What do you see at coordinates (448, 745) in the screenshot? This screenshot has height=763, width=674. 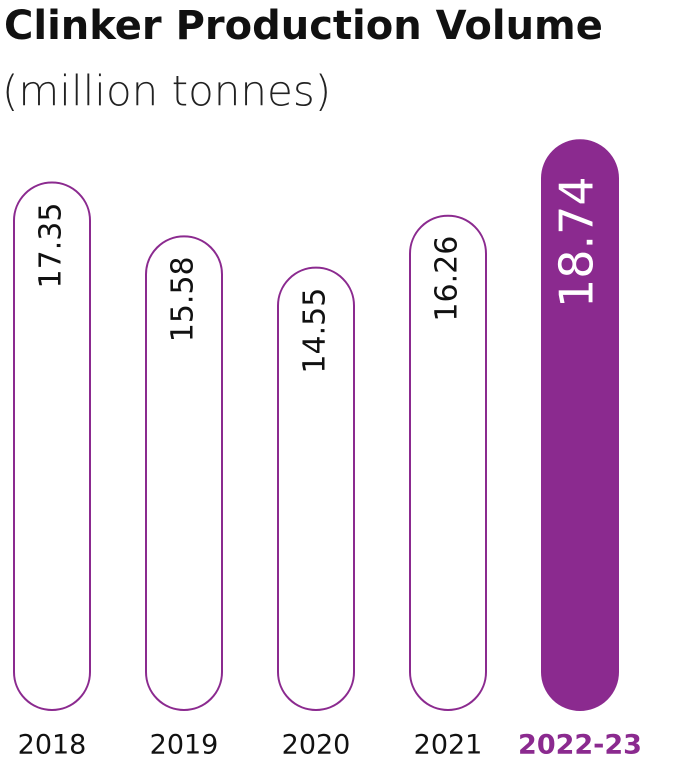 I see `x-tick-label: 2021` at bounding box center [448, 745].